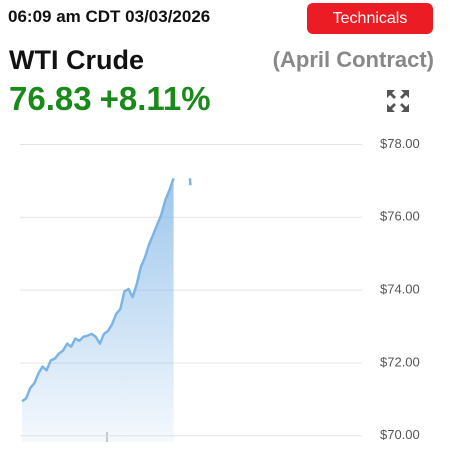 This screenshot has height=452, width=450. What do you see at coordinates (400, 216) in the screenshot?
I see `y-tick-label: $76.00` at bounding box center [400, 216].